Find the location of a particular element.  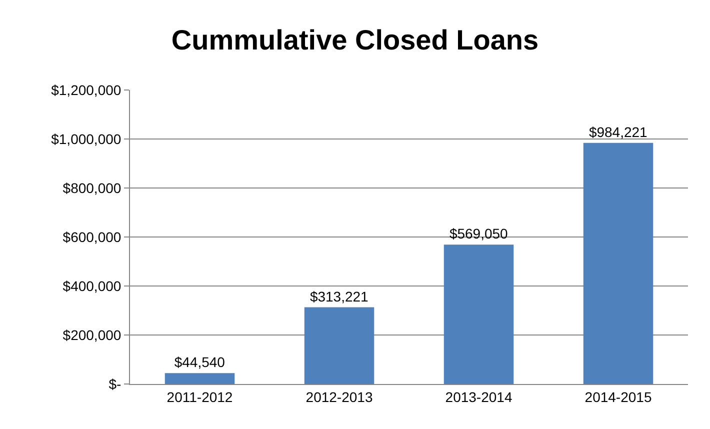

x-tick-label: 2011-2012 is located at coordinates (199, 396).